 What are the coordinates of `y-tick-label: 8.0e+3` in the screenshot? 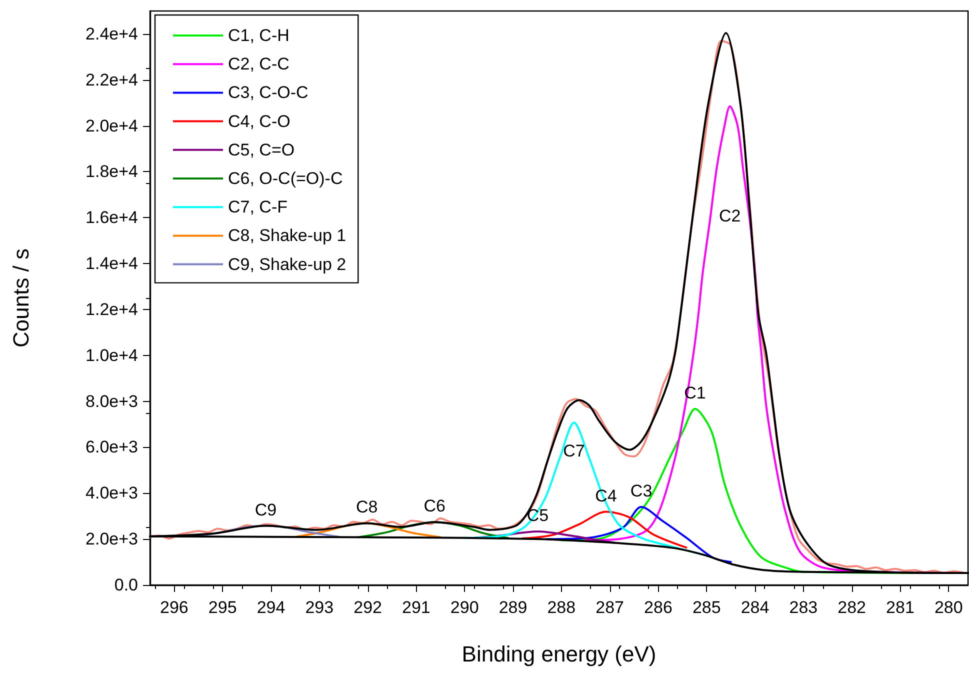 It's located at (112, 401).